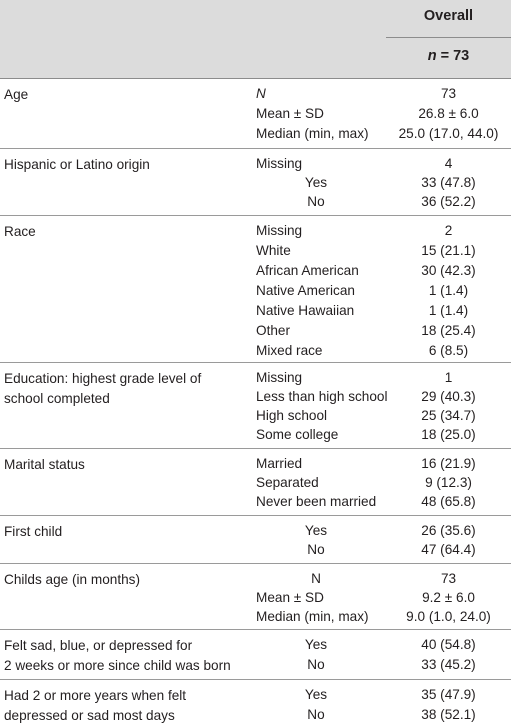 Image resolution: width=511 pixels, height=728 pixels. Describe the element at coordinates (297, 434) in the screenshot. I see `row-level: Some college` at that location.